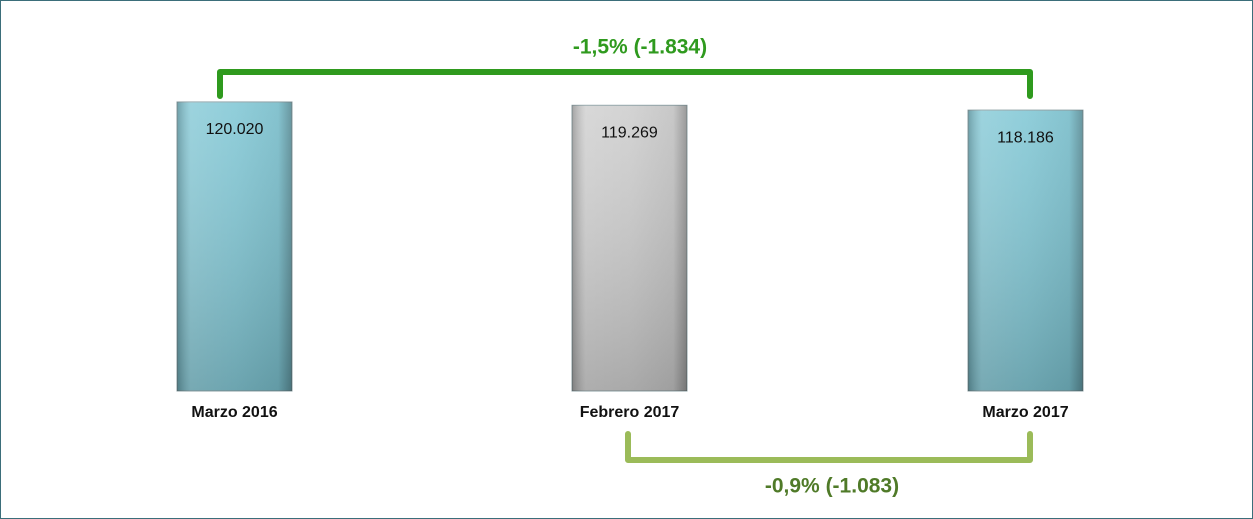 This screenshot has height=519, width=1253. Describe the element at coordinates (235, 129) in the screenshot. I see `value-label: 120.020` at that location.